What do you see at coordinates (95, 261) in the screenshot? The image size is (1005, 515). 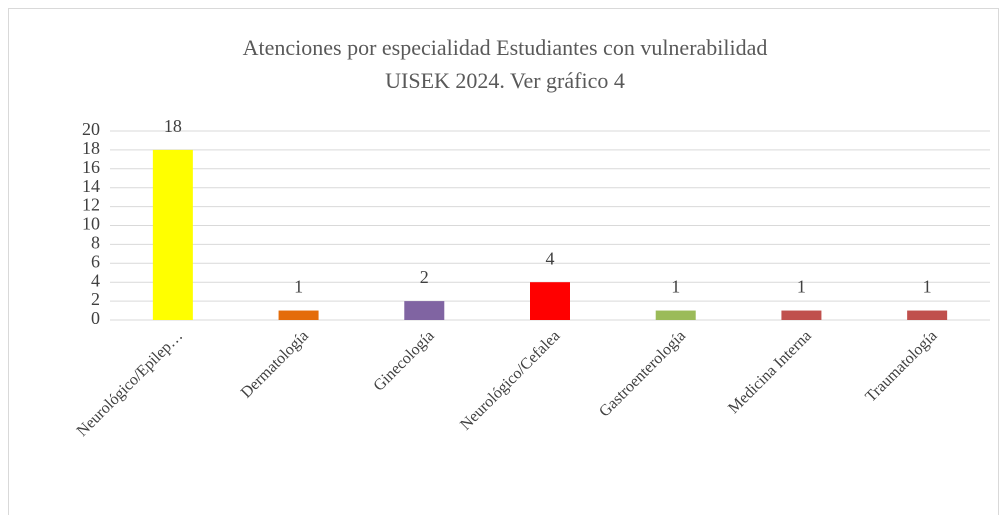 I see `y-tick-label: 6` at bounding box center [95, 261].